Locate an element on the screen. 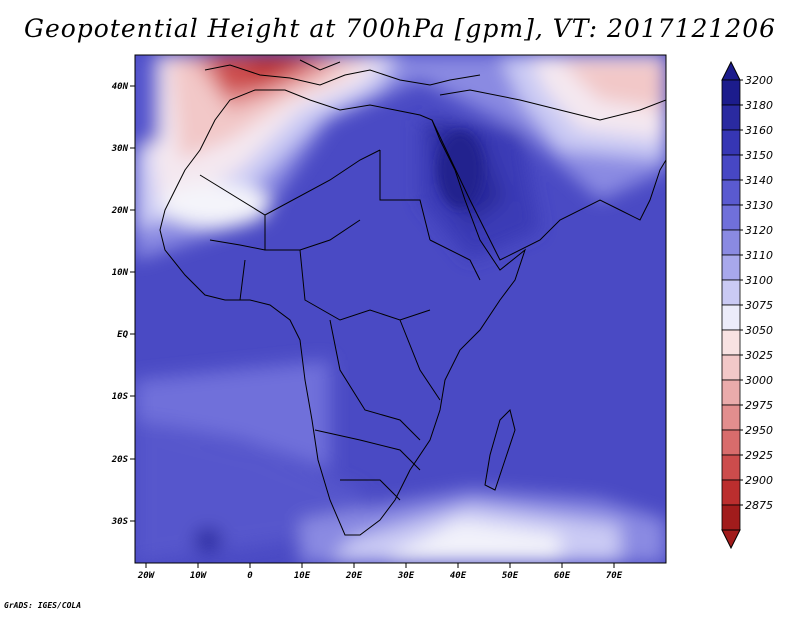 The width and height of the screenshot is (800, 618). colorbar-label: 3075 is located at coordinates (759, 305).